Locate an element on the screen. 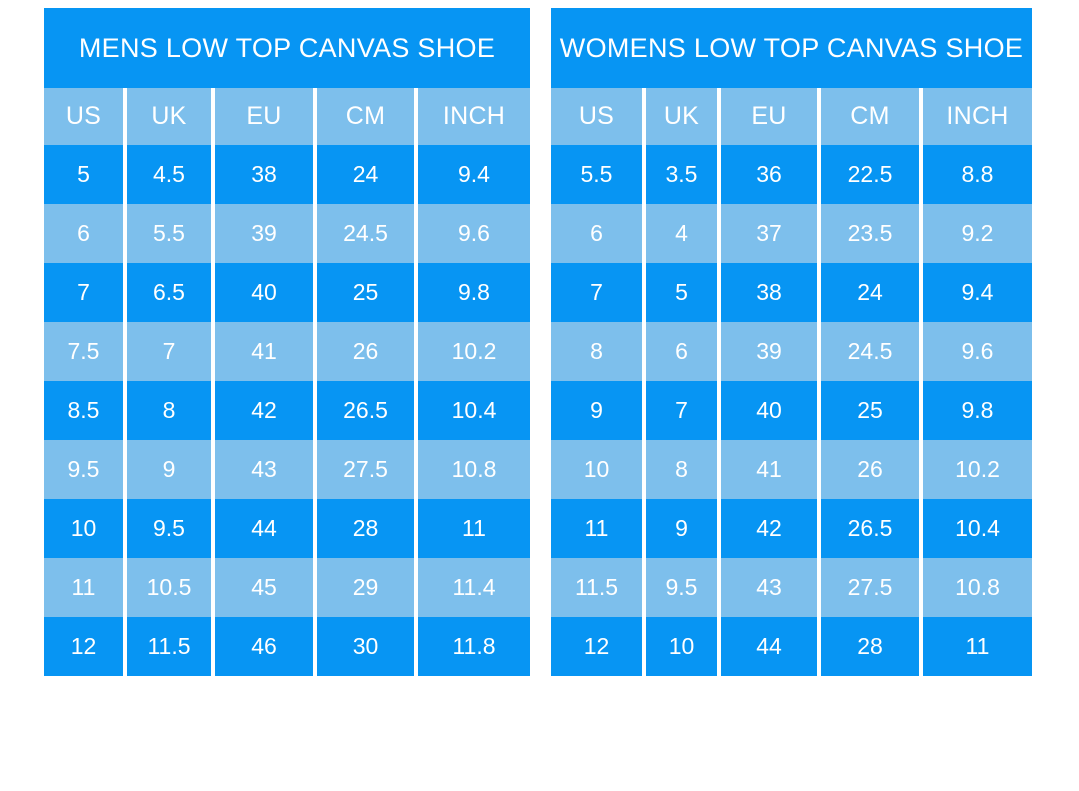  table-row: 6 4 37 23.5 9.2 is located at coordinates (791, 233).